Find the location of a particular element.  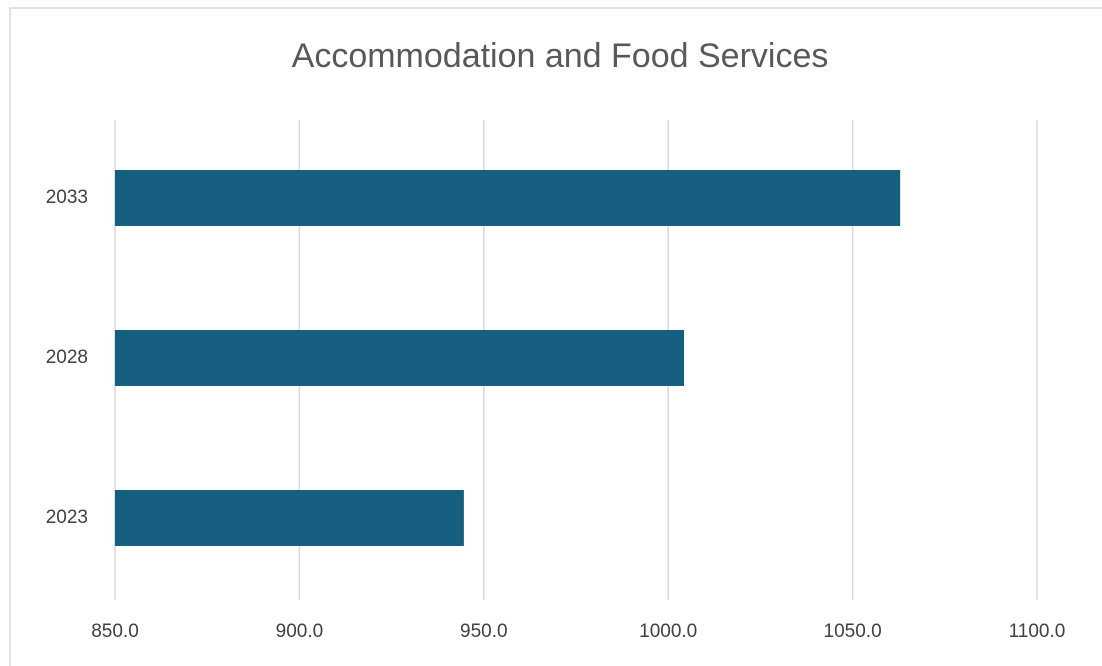

chart-title: Accommodation and Food Services is located at coordinates (560, 56).